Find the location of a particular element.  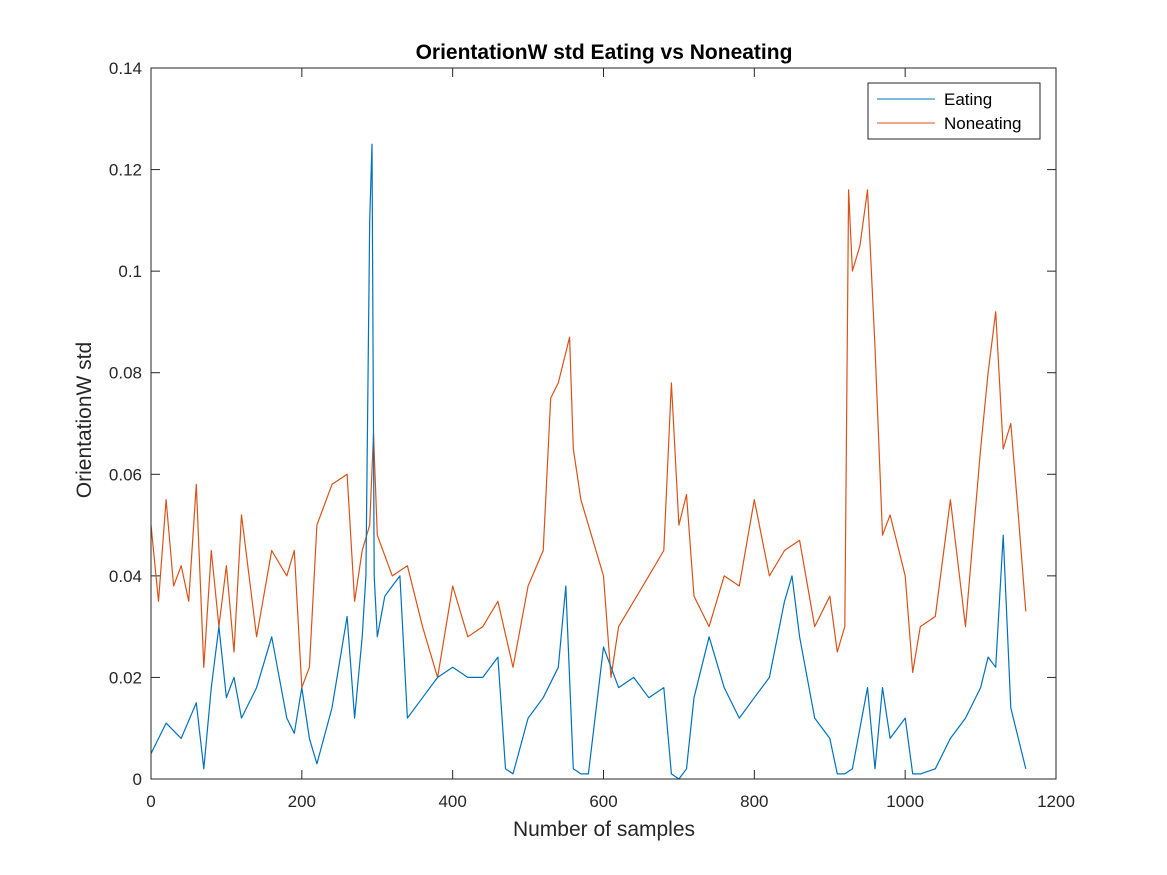

y-tick-label: 0.1 is located at coordinates (130, 271).